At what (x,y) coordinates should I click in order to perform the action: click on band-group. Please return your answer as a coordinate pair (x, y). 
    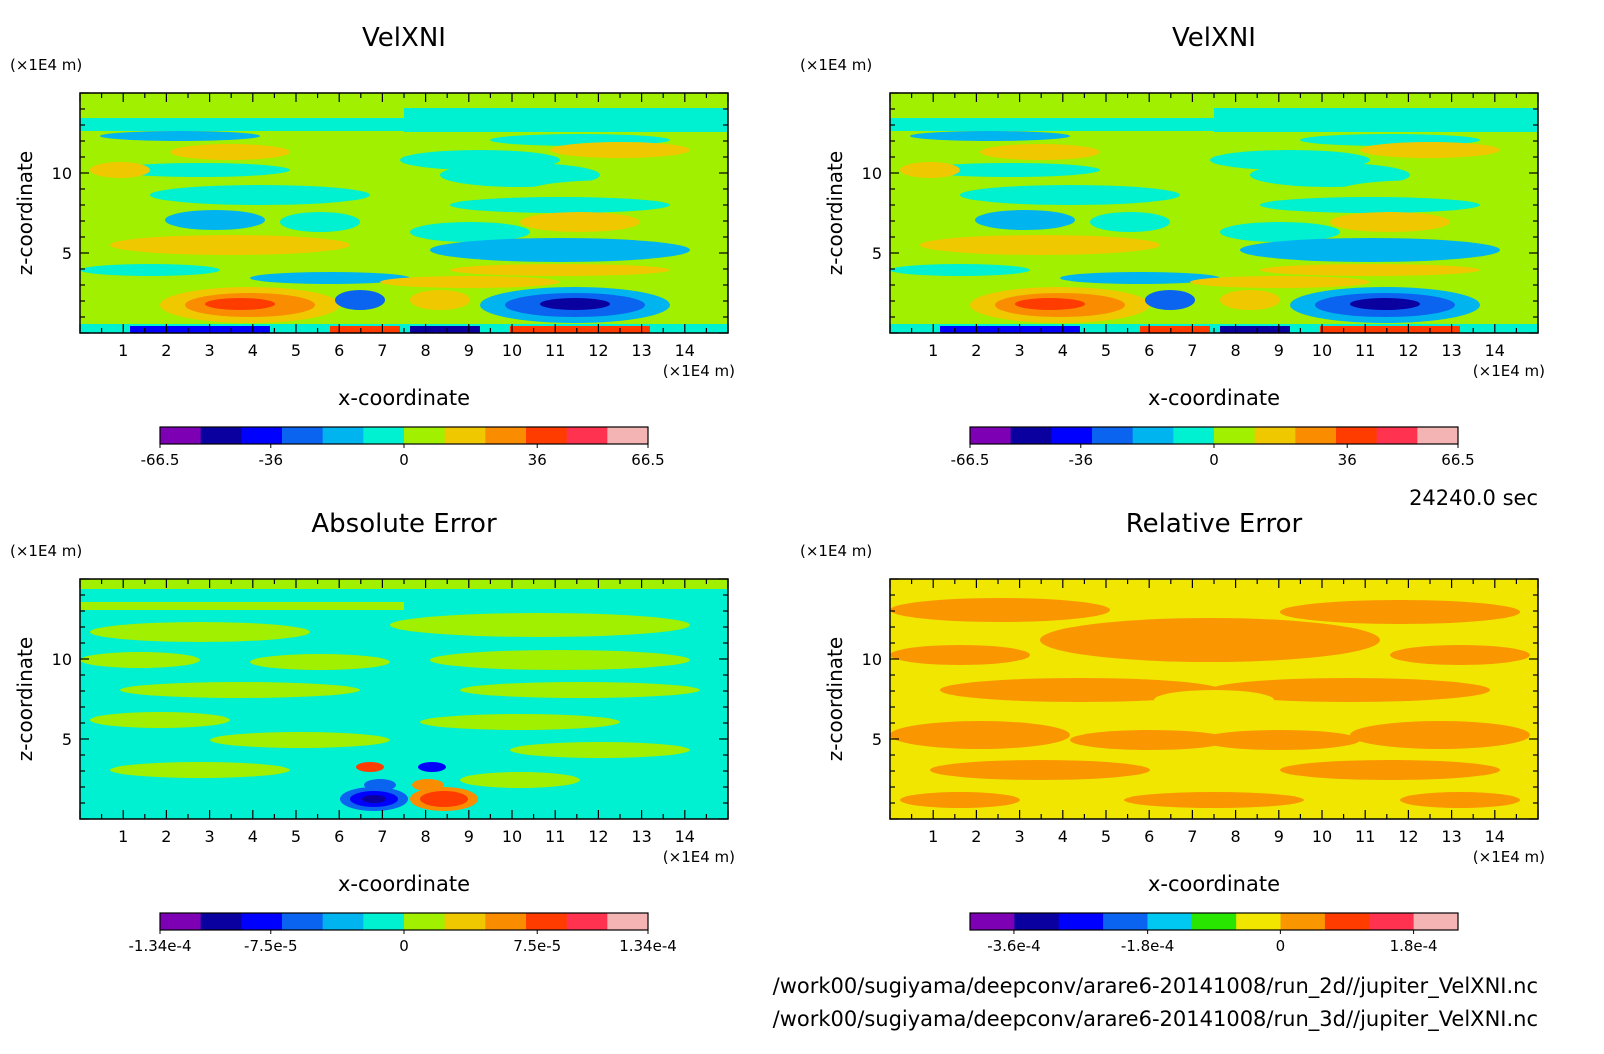
    Looking at the image, I should click on (404, 220).